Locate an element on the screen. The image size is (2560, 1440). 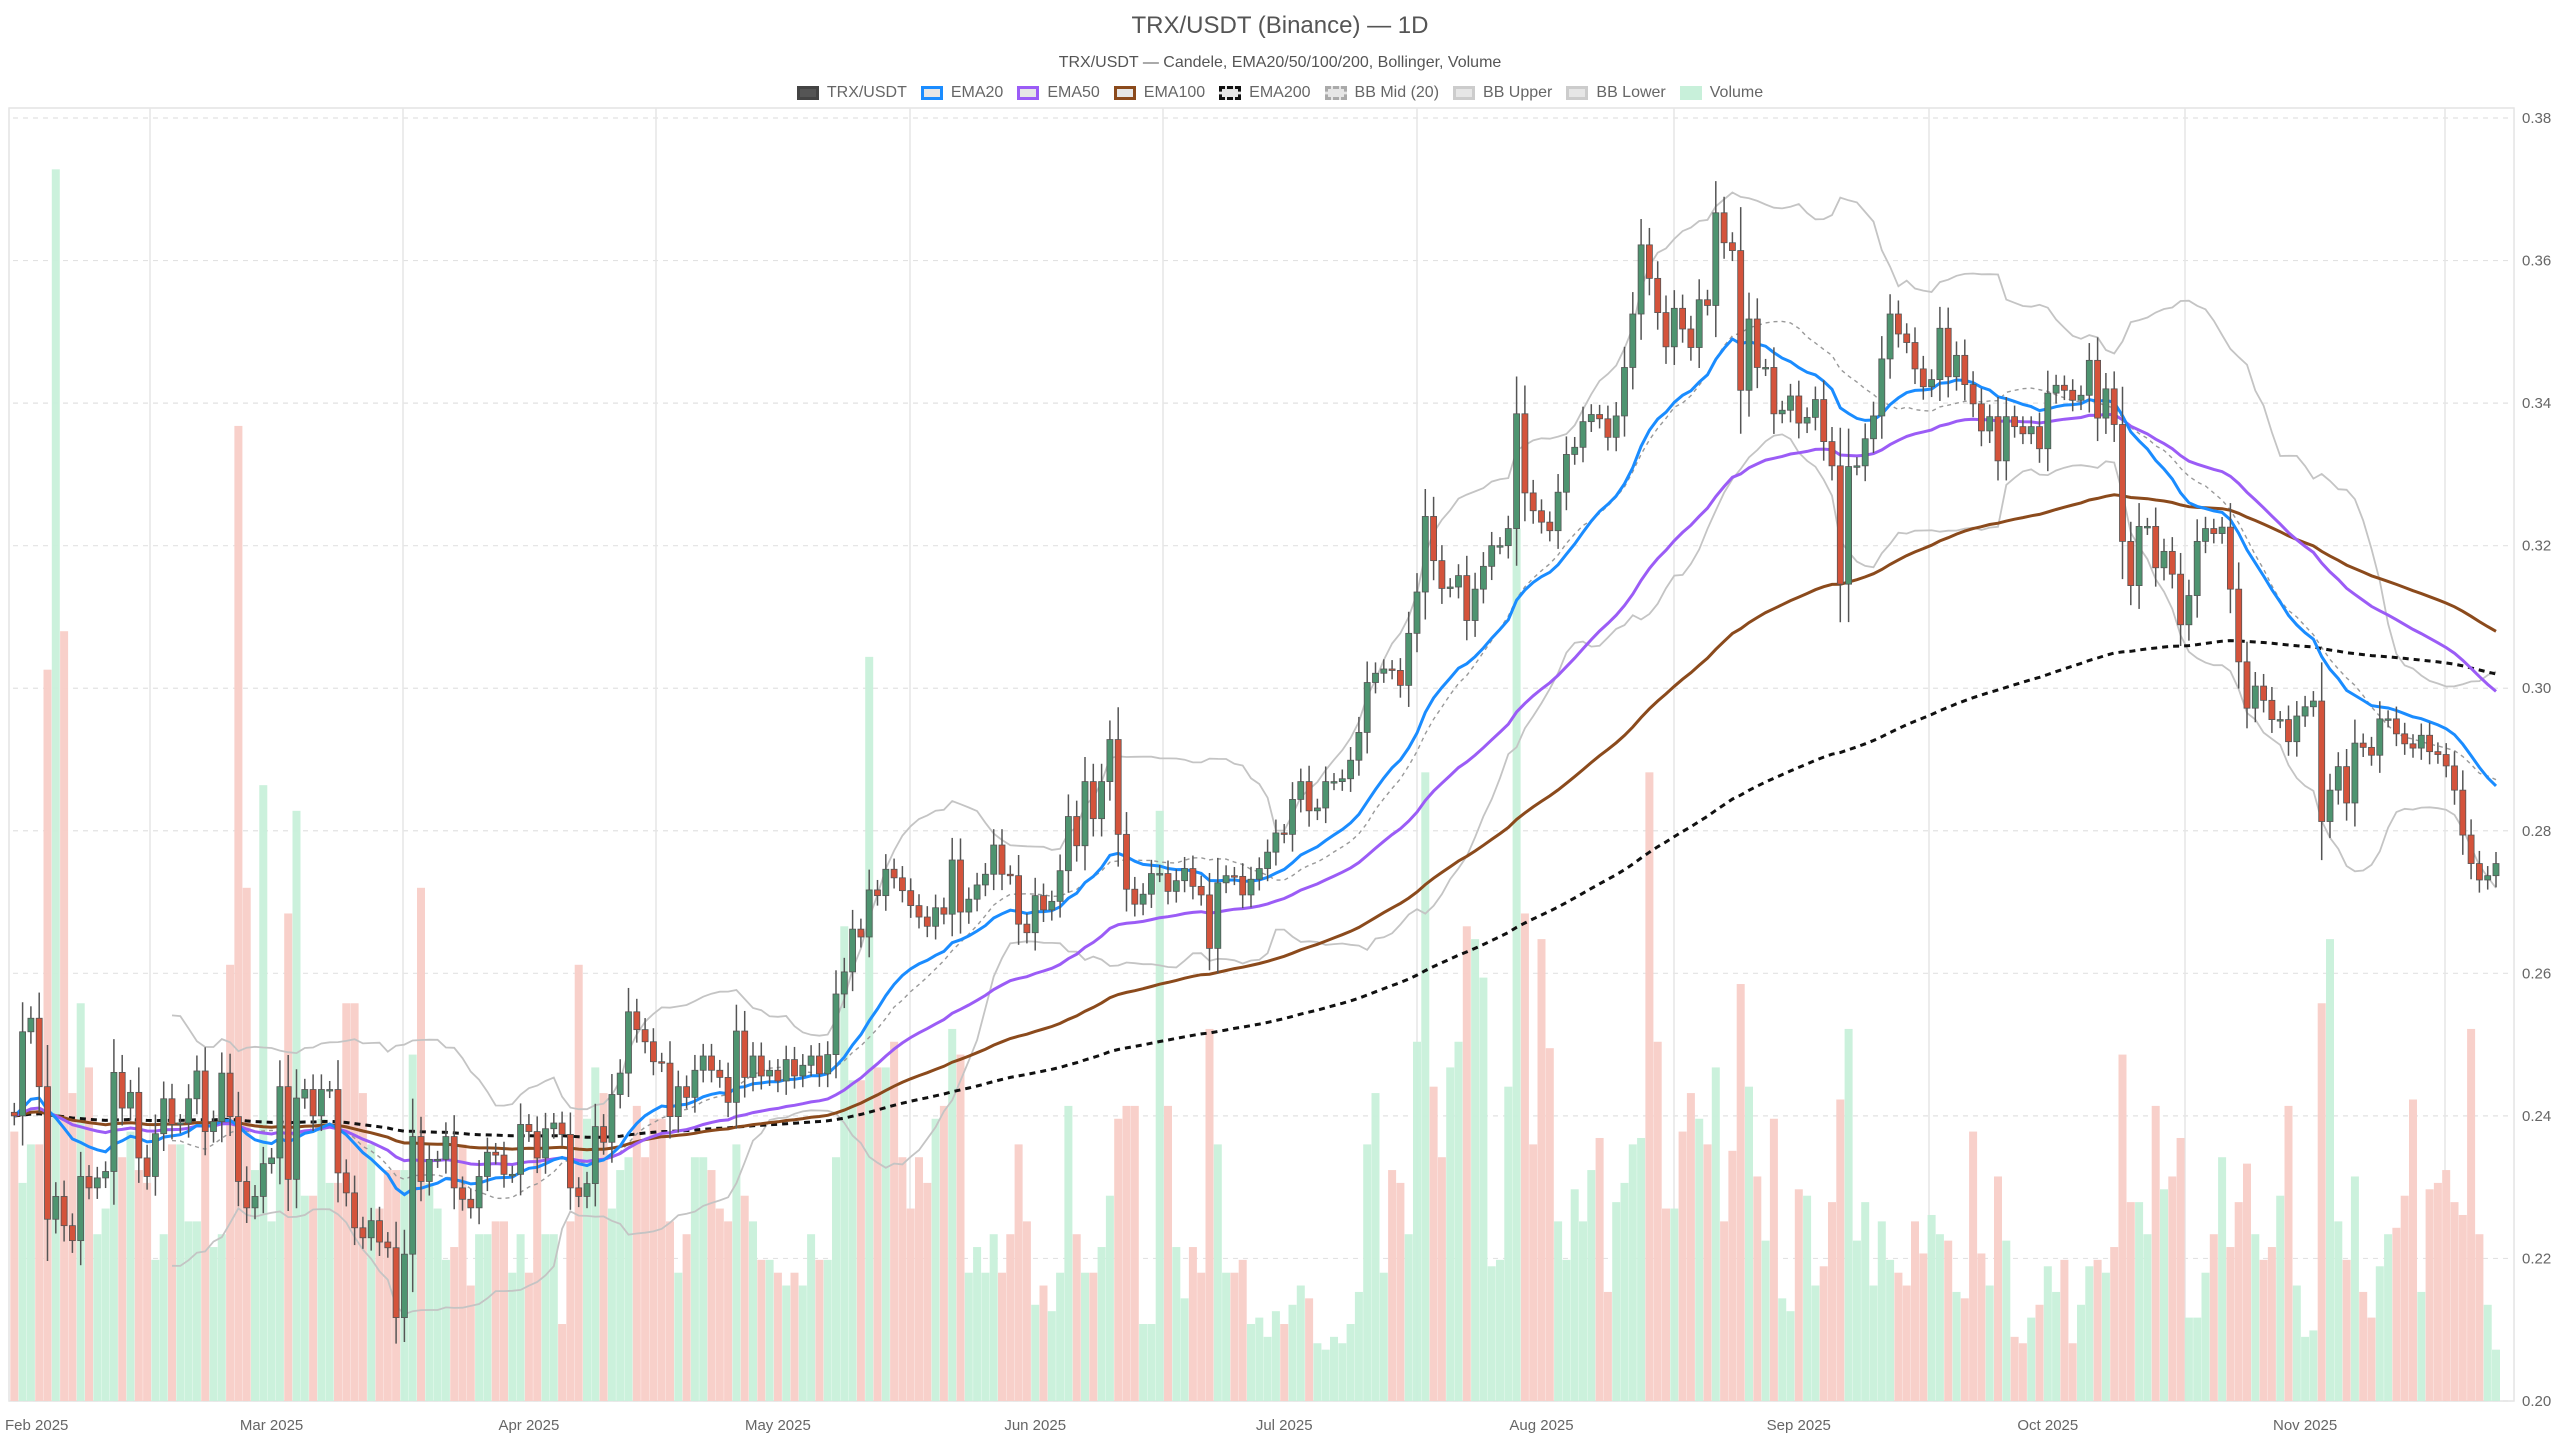
legend-item: EMA200 is located at coordinates (1265, 93).